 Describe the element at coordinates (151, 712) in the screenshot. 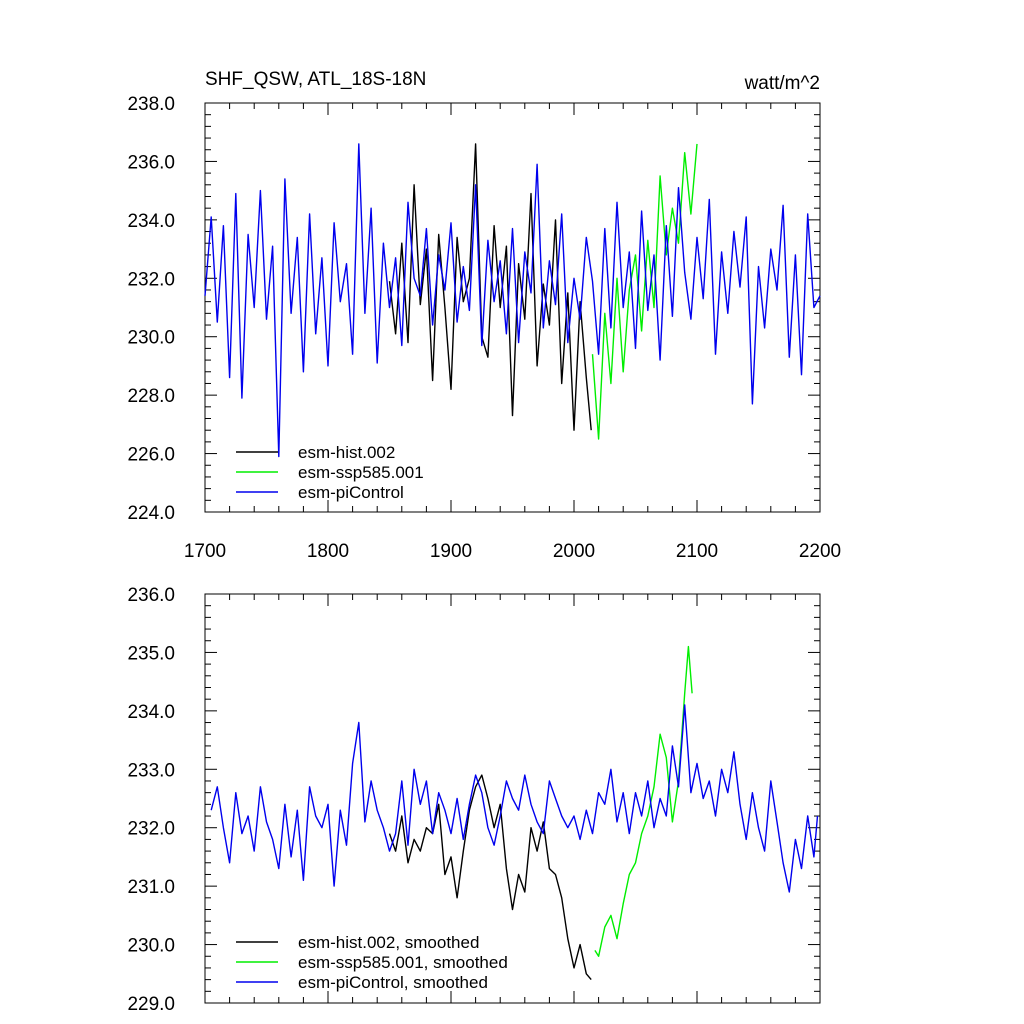

I see `p1-y-tick-label: 234.0` at that location.